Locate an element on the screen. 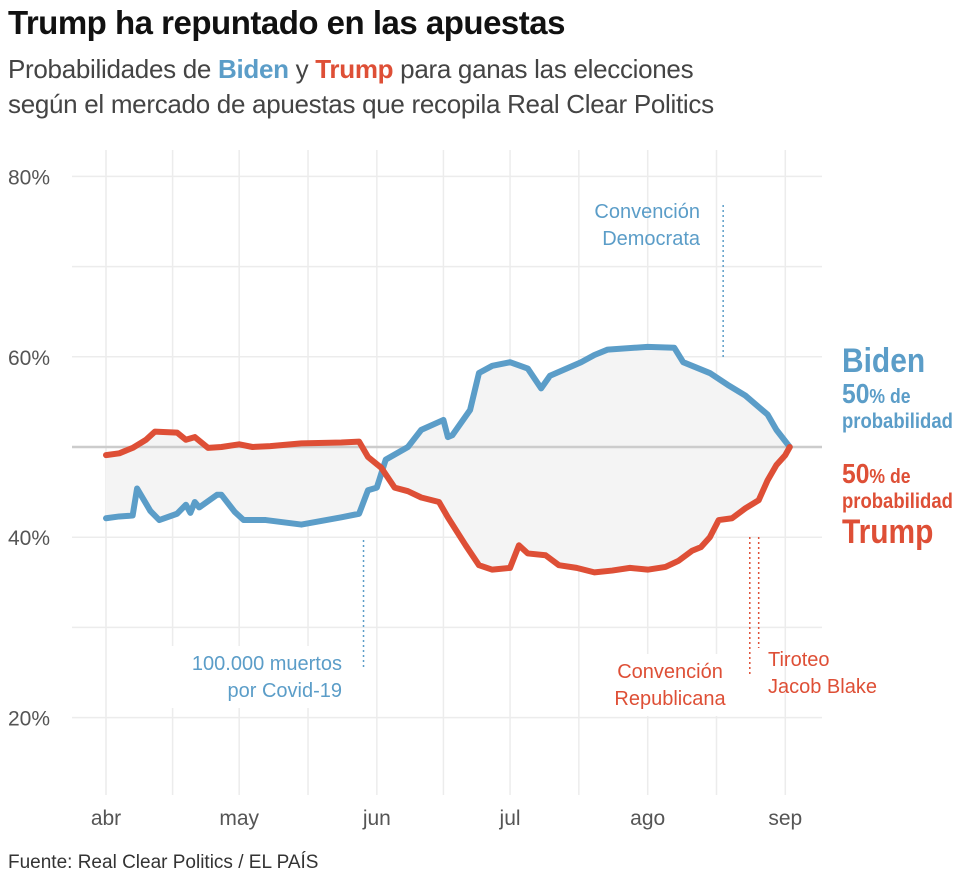  series-line-biden is located at coordinates (448, 435).